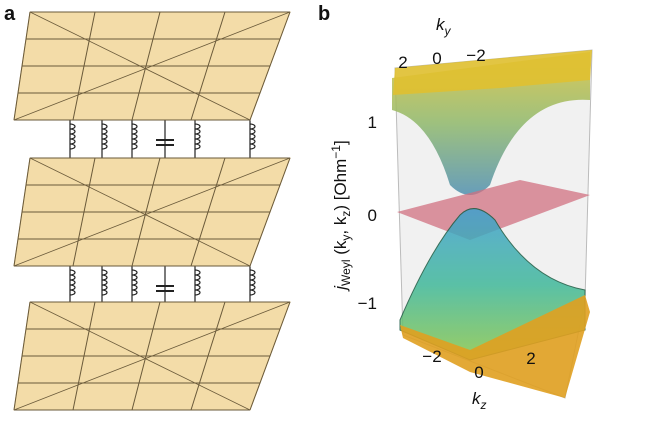  Describe the element at coordinates (402, 62) in the screenshot. I see `ky-tick: 2` at that location.